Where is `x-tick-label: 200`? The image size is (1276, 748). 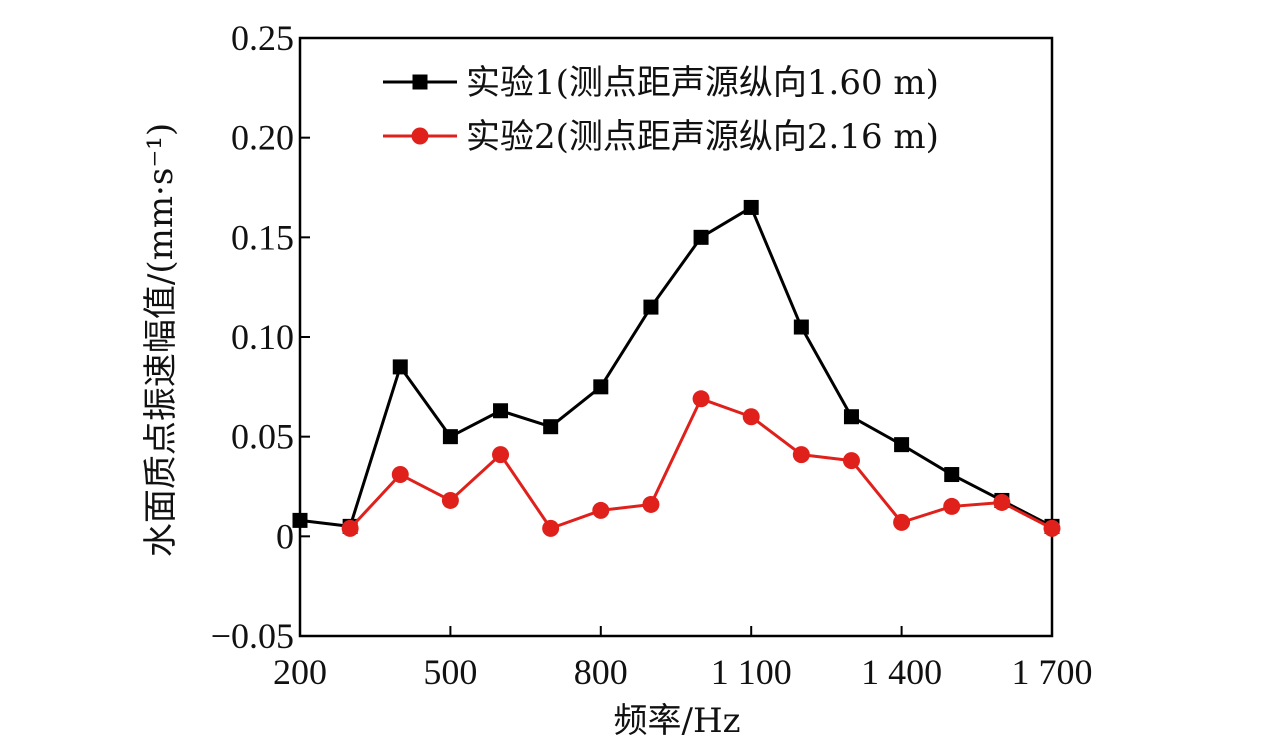 x-tick-label: 200 is located at coordinates (300, 672).